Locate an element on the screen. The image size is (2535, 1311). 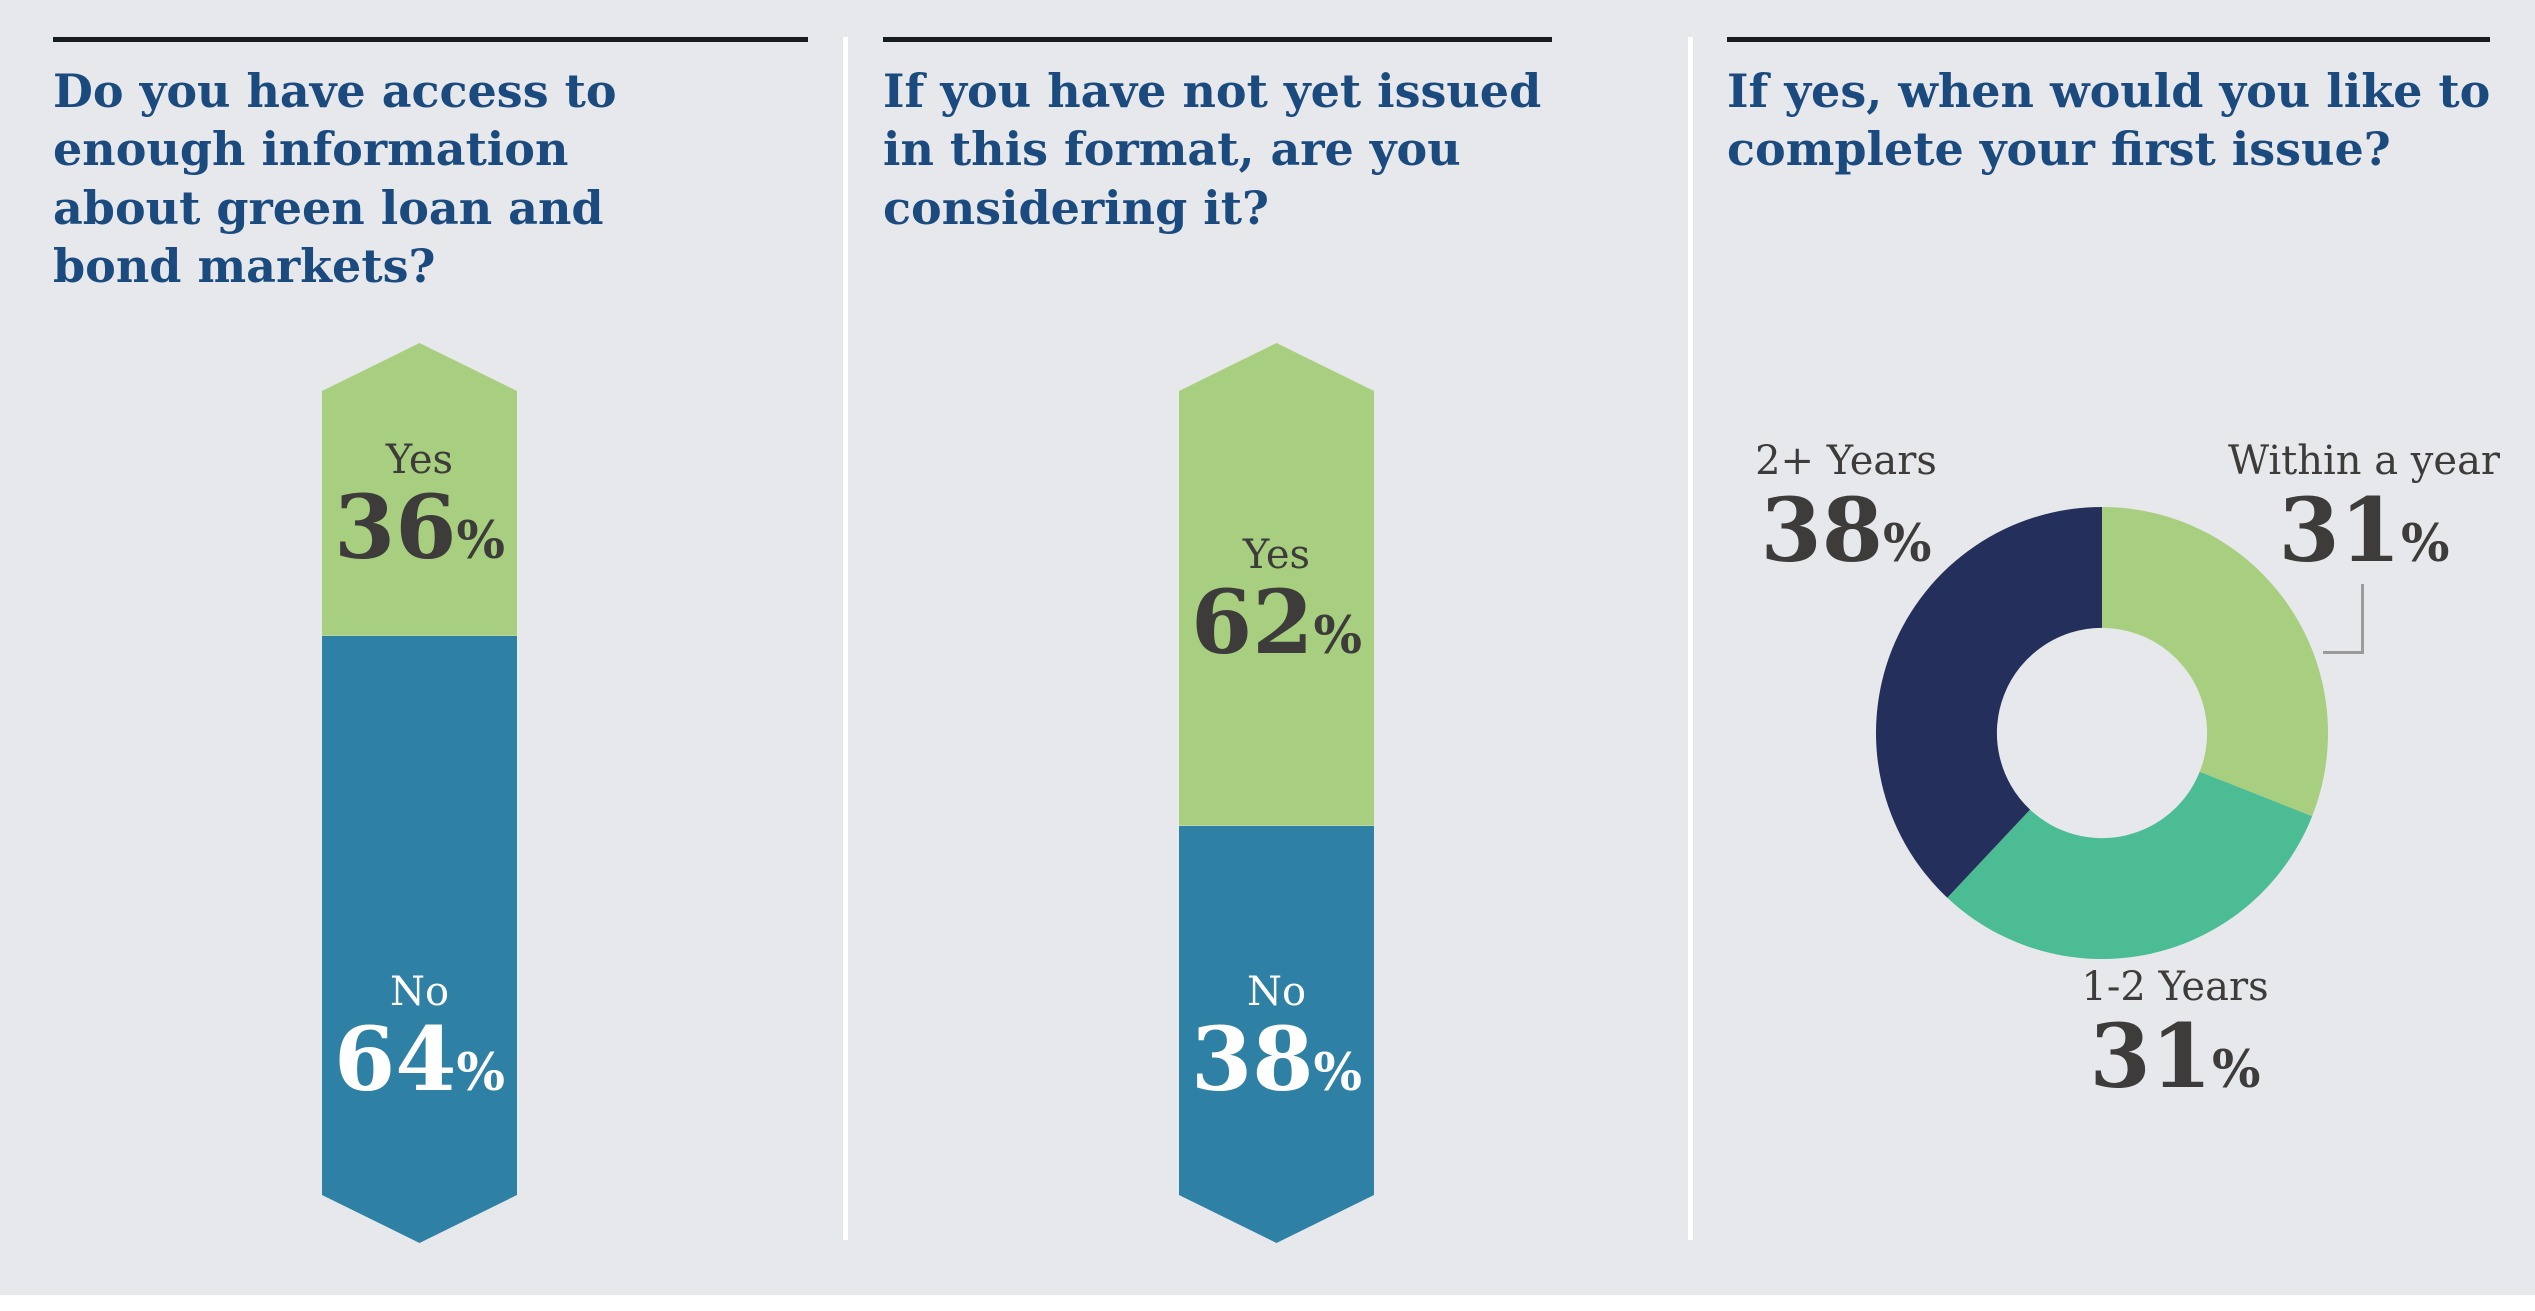
segment-value-number: 38 is located at coordinates (1252, 1059).